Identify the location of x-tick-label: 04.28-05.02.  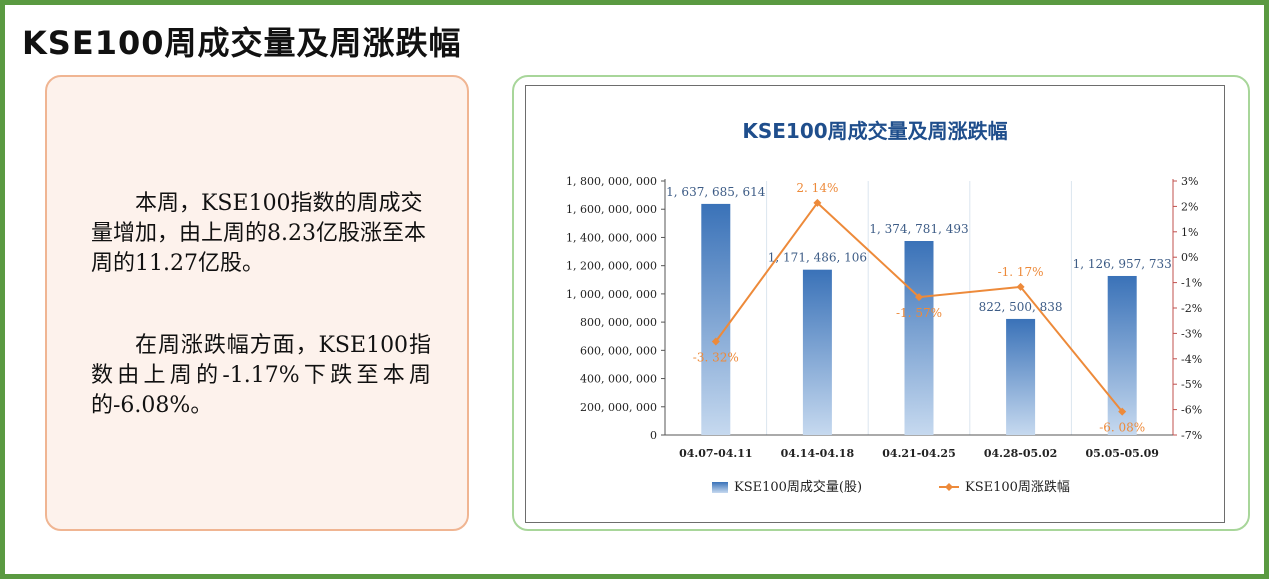
(1020, 453).